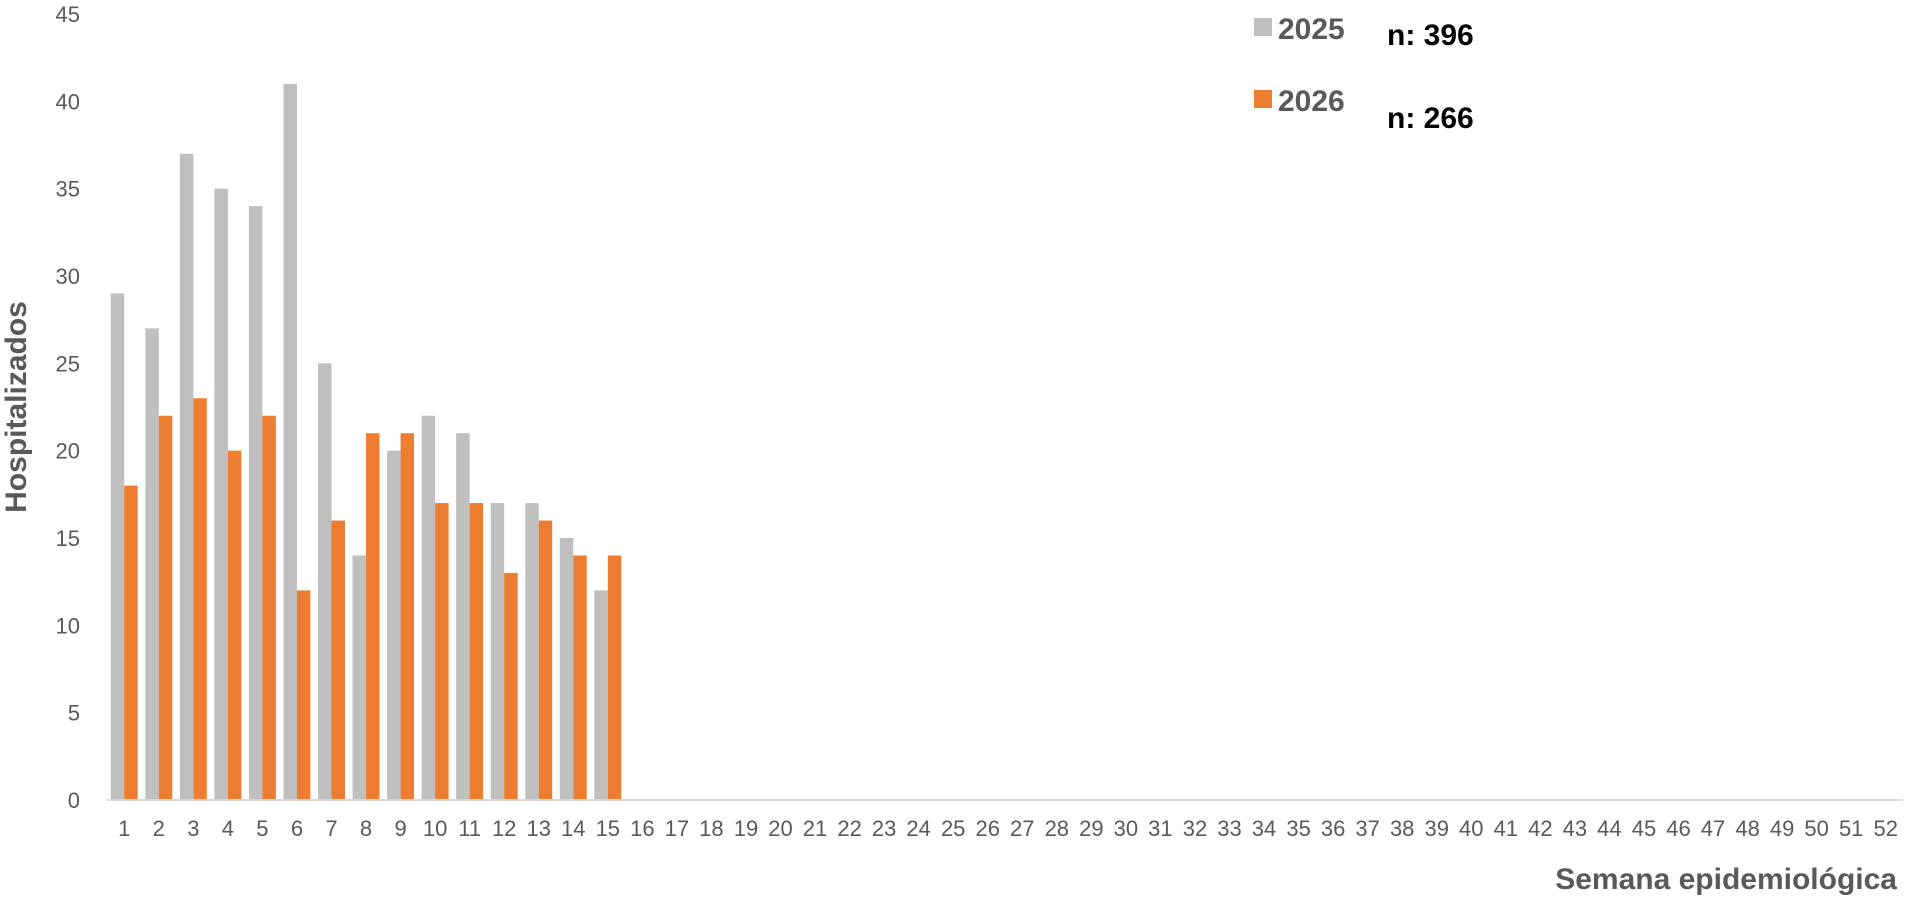  Describe the element at coordinates (74, 713) in the screenshot. I see `y-tick-label: 5` at that location.